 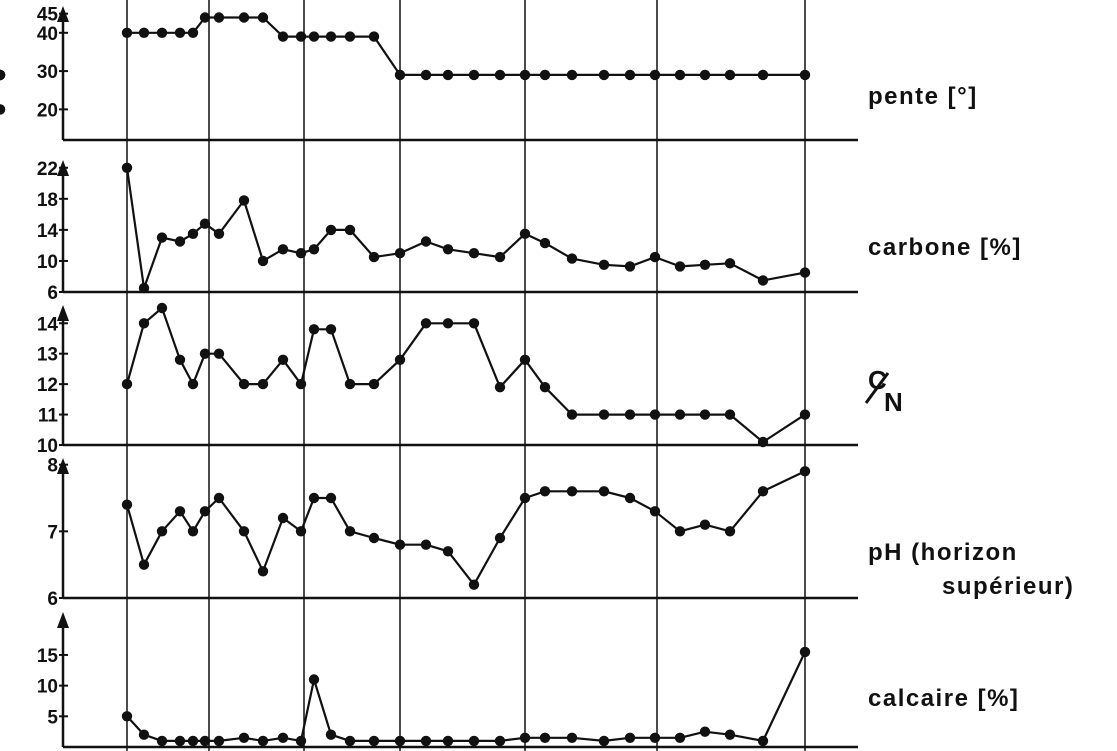 What do you see at coordinates (63, 620) in the screenshot?
I see `panel-5-axis-arrow` at bounding box center [63, 620].